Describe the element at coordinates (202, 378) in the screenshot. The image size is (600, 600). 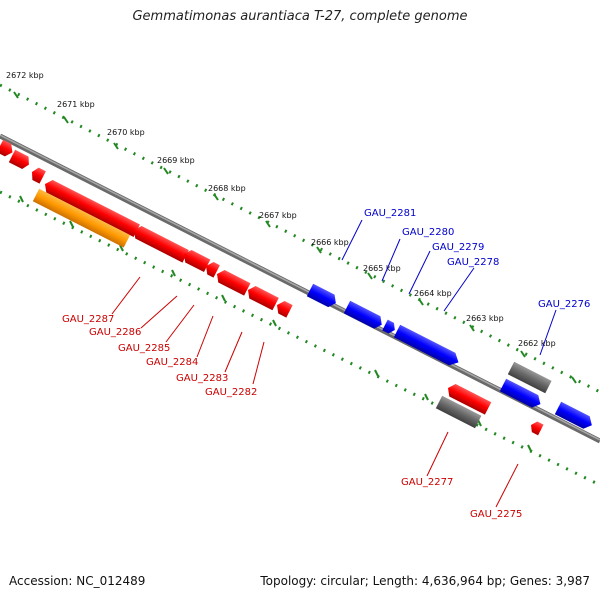
I see `gene-label-gau-2283: GAU_2283` at that location.